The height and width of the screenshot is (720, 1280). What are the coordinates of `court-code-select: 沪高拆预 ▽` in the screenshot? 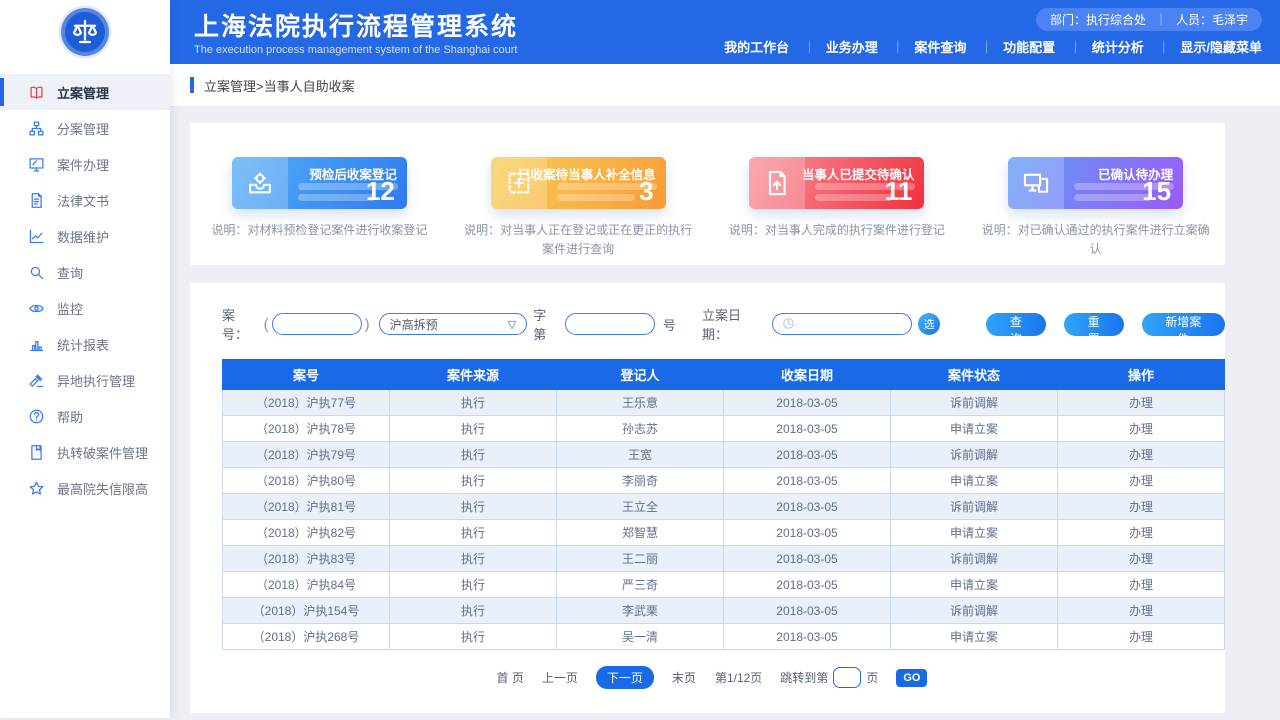 It's located at (453, 324).